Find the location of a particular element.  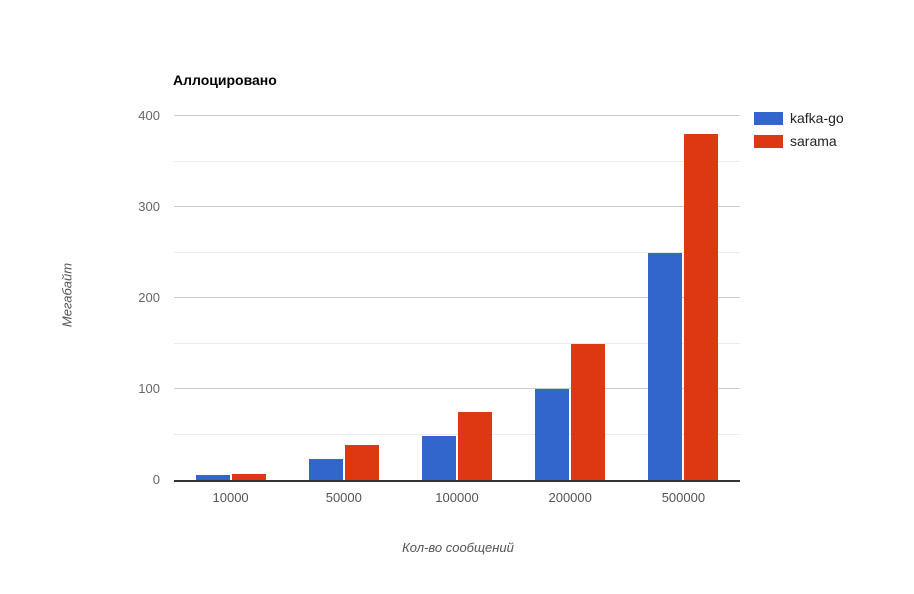

legend-swatch-sarama is located at coordinates (768, 141).